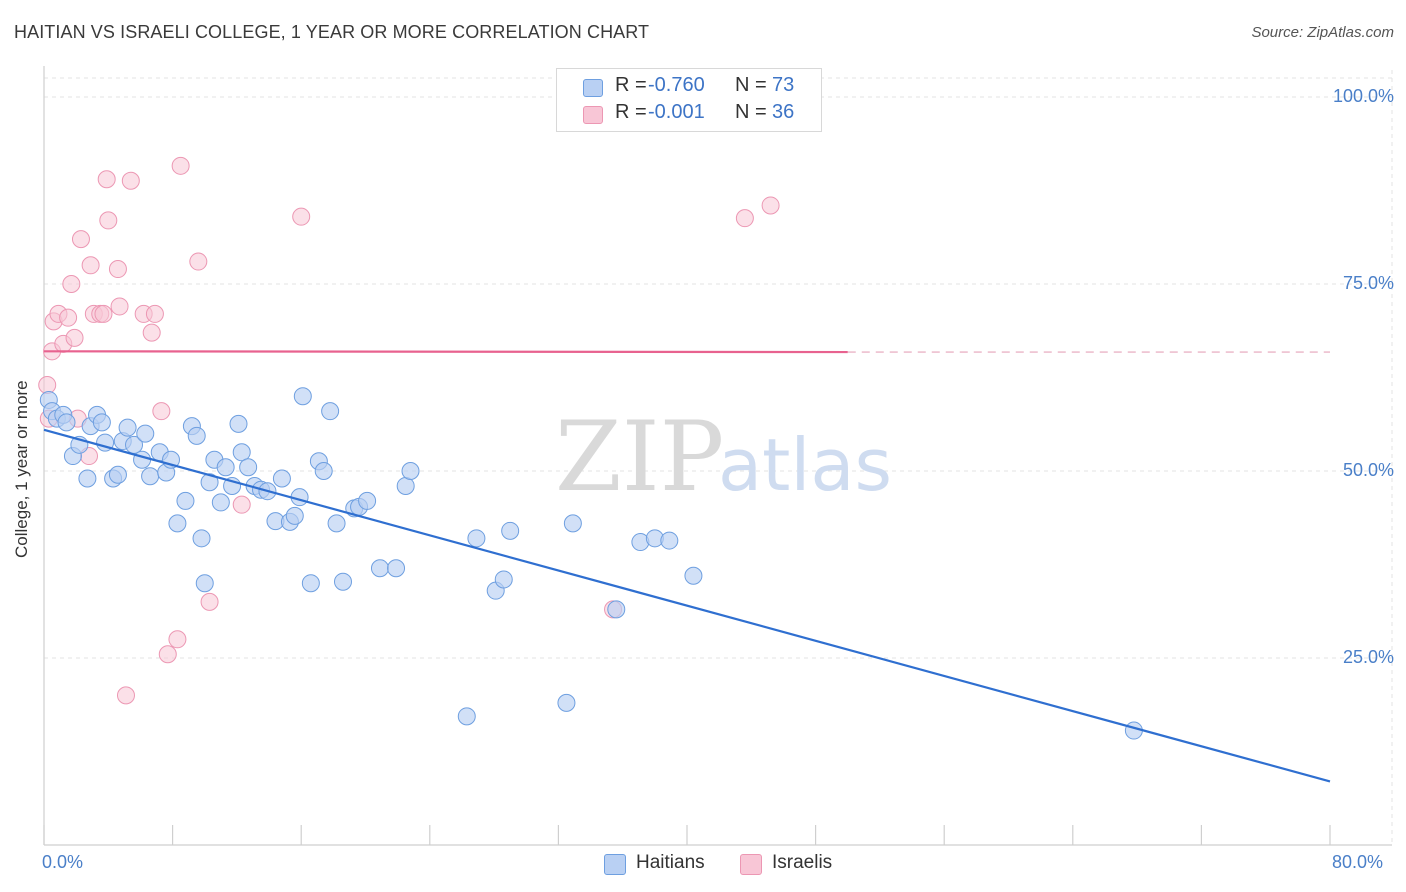  What do you see at coordinates (1368, 283) in the screenshot?
I see `y-tick-label: 75.0%` at bounding box center [1368, 283].